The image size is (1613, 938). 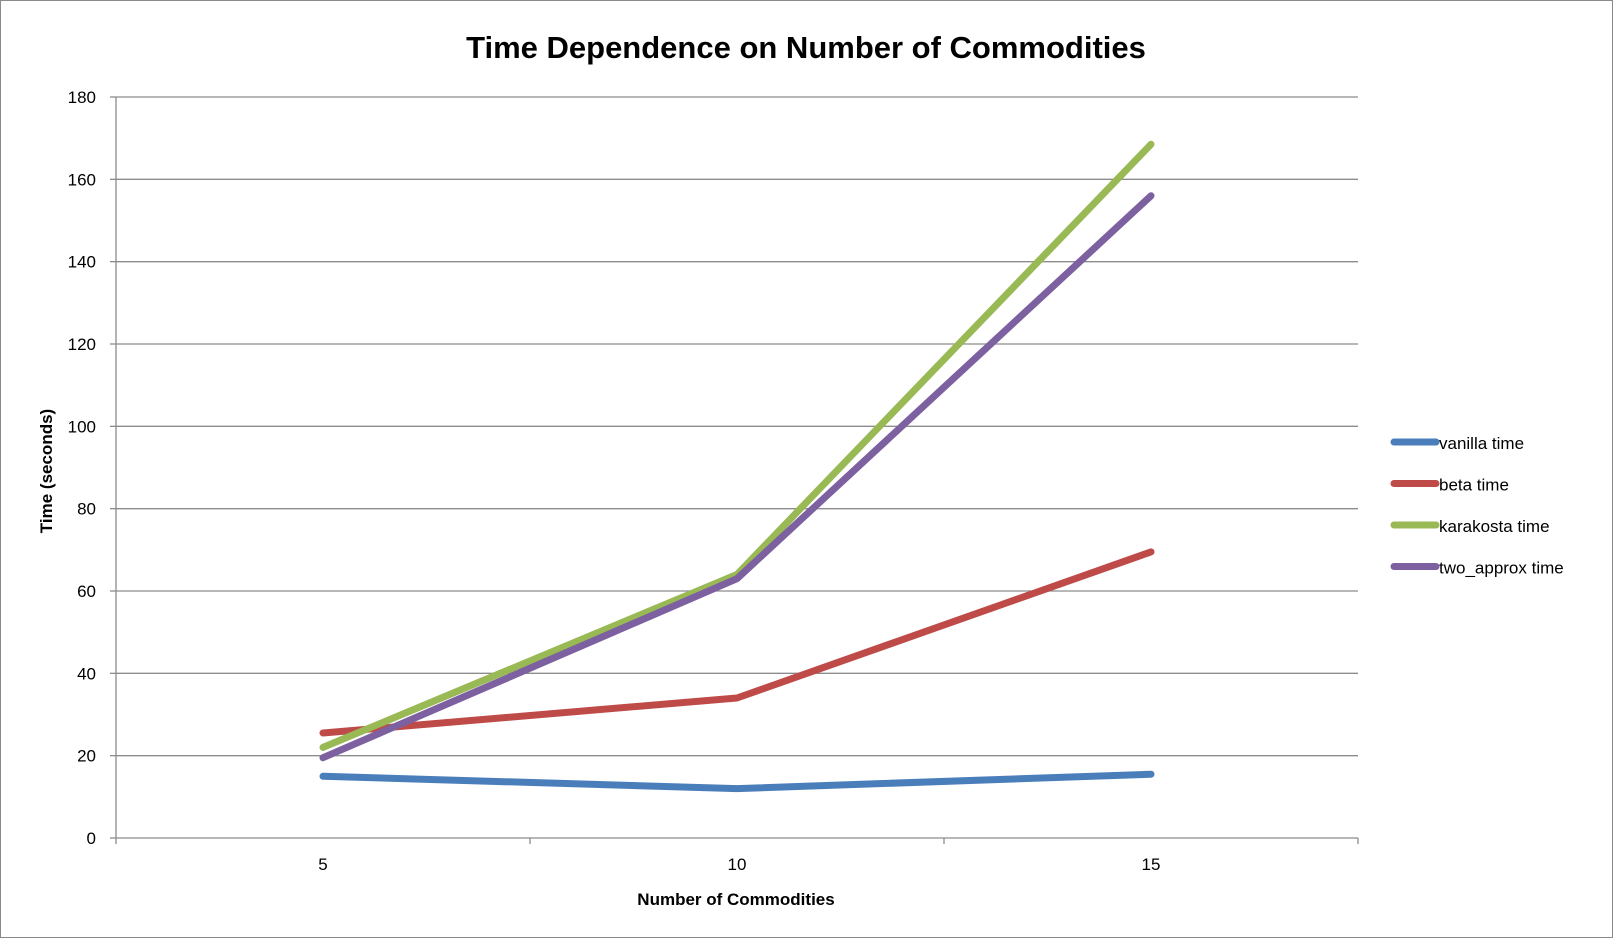 What do you see at coordinates (1151, 864) in the screenshot?
I see `x-tick-label: 15` at bounding box center [1151, 864].